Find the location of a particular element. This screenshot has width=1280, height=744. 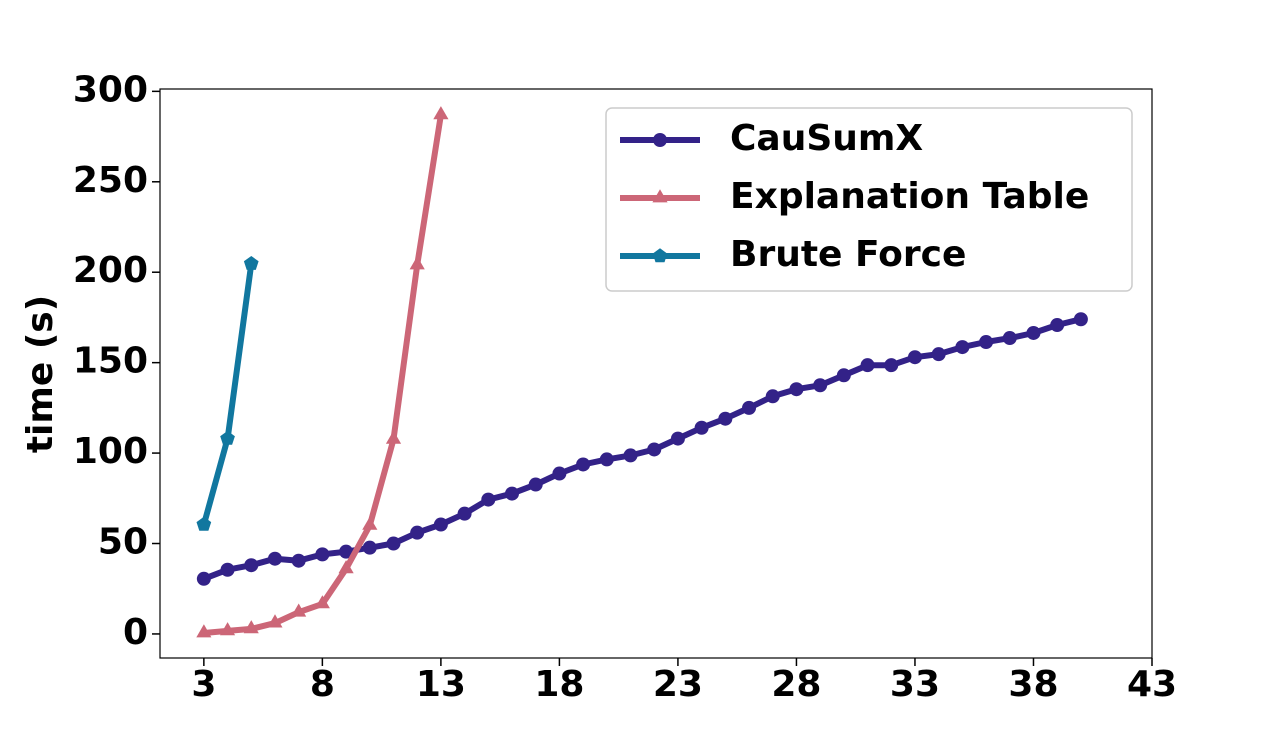

x-tick-label: 18 is located at coordinates (559, 684).